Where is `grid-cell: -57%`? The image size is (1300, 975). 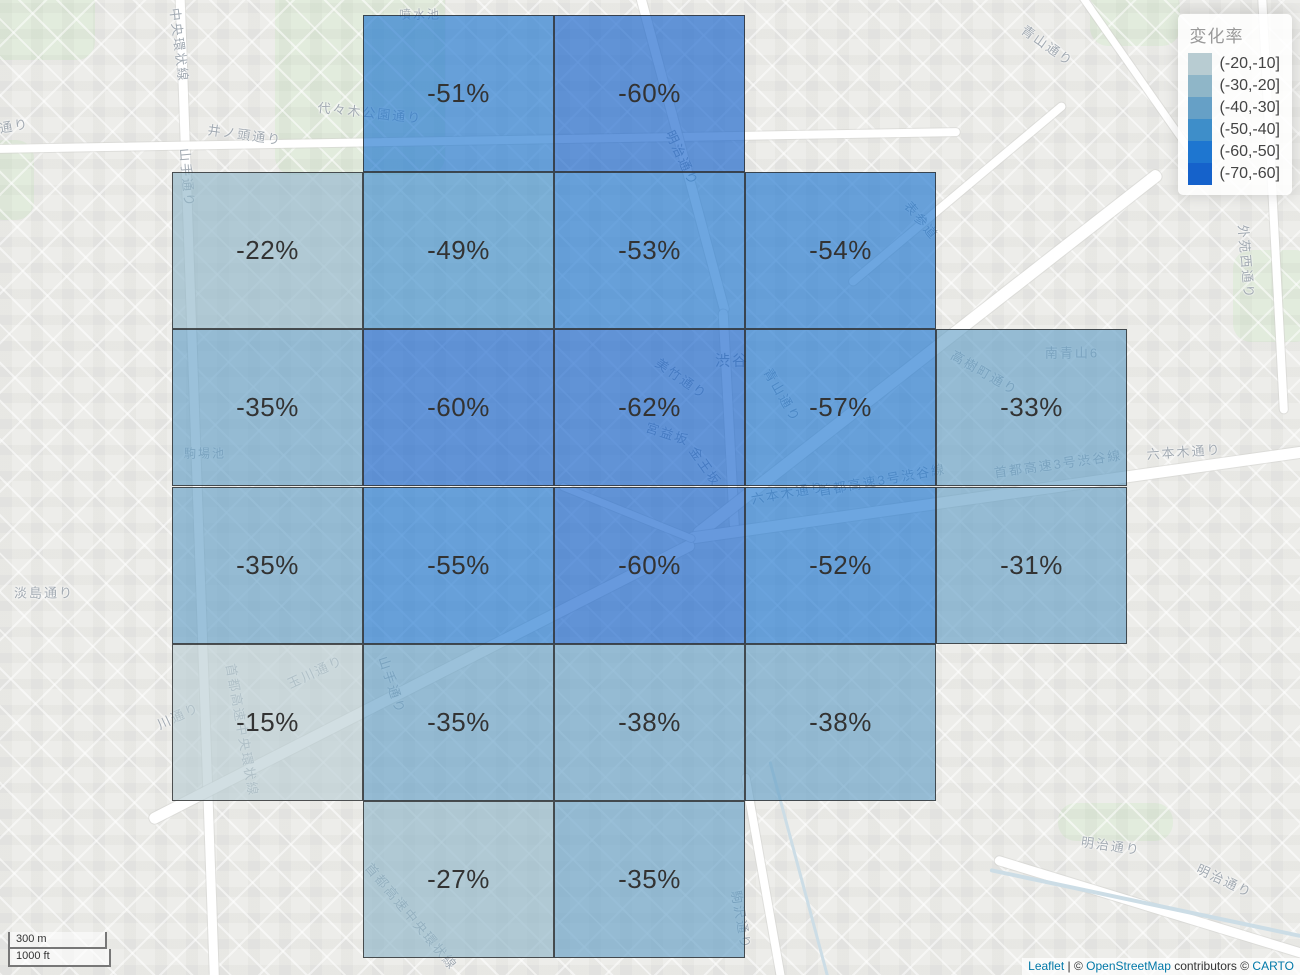 grid-cell: -57% is located at coordinates (840, 408).